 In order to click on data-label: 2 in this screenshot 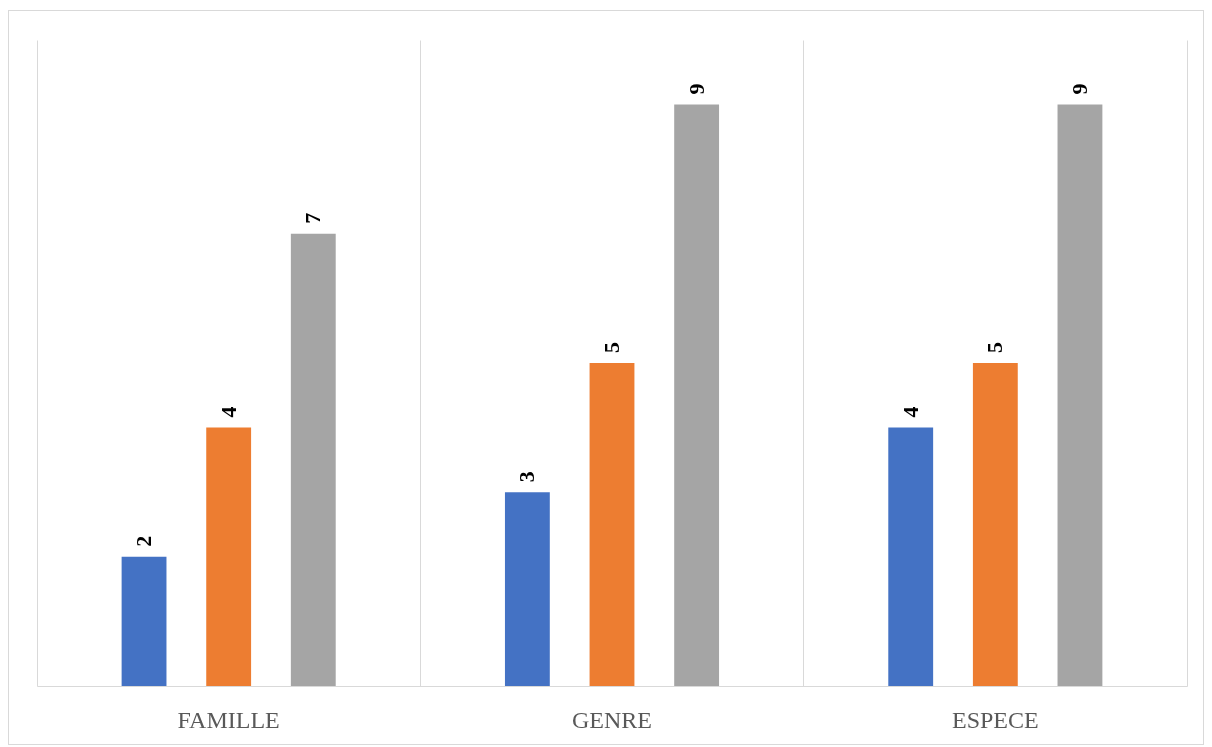, I will do `click(144, 541)`.